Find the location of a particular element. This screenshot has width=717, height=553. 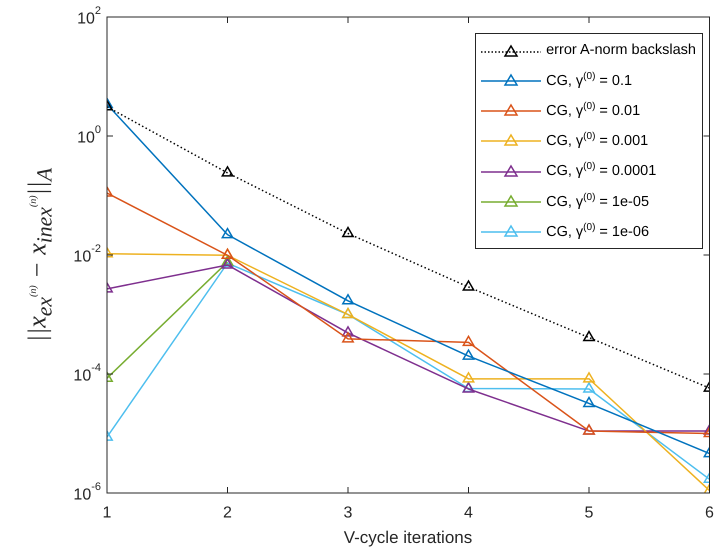

x-tick-label: 2 is located at coordinates (227, 513).